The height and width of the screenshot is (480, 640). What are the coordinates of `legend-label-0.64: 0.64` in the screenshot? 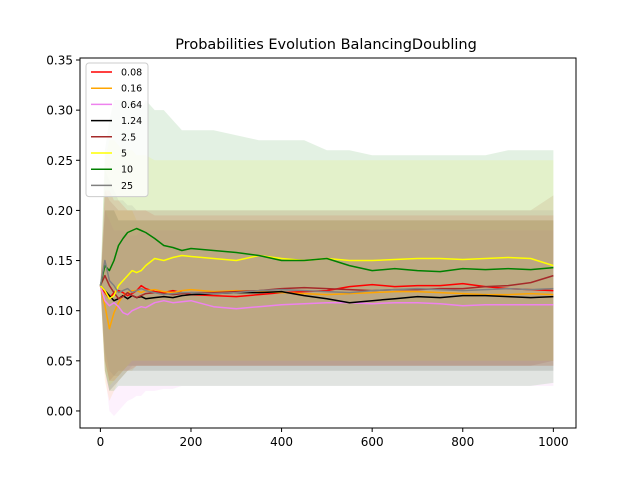 It's located at (131, 105).